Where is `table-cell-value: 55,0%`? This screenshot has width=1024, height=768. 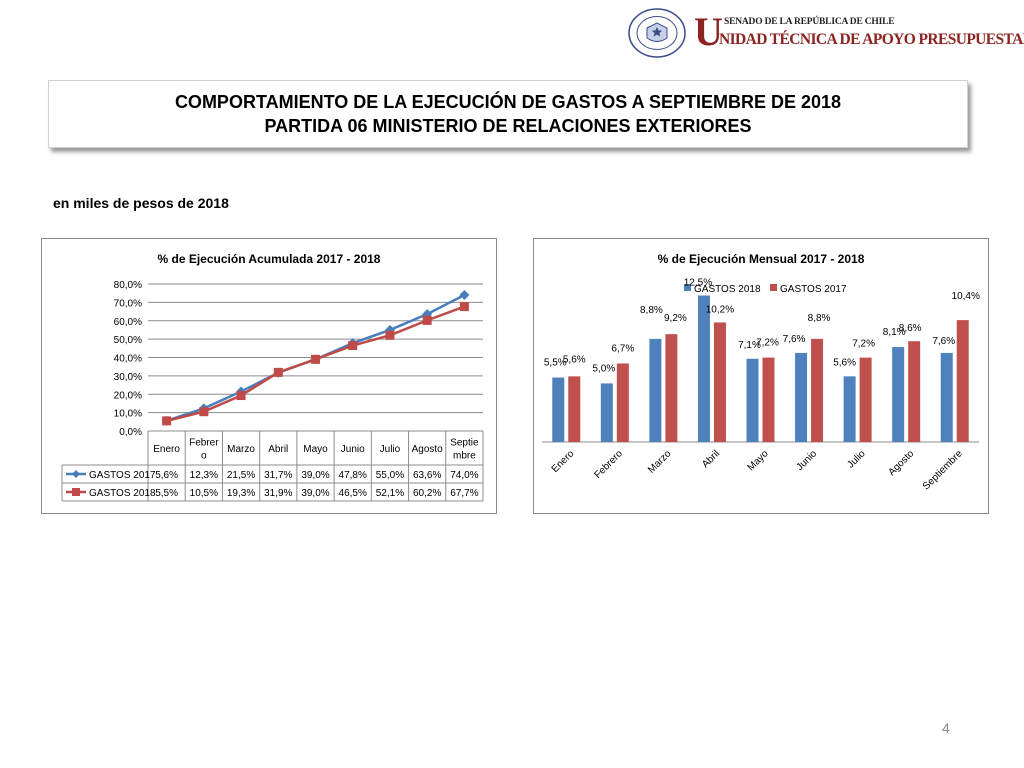 table-cell-value: 55,0% is located at coordinates (390, 475).